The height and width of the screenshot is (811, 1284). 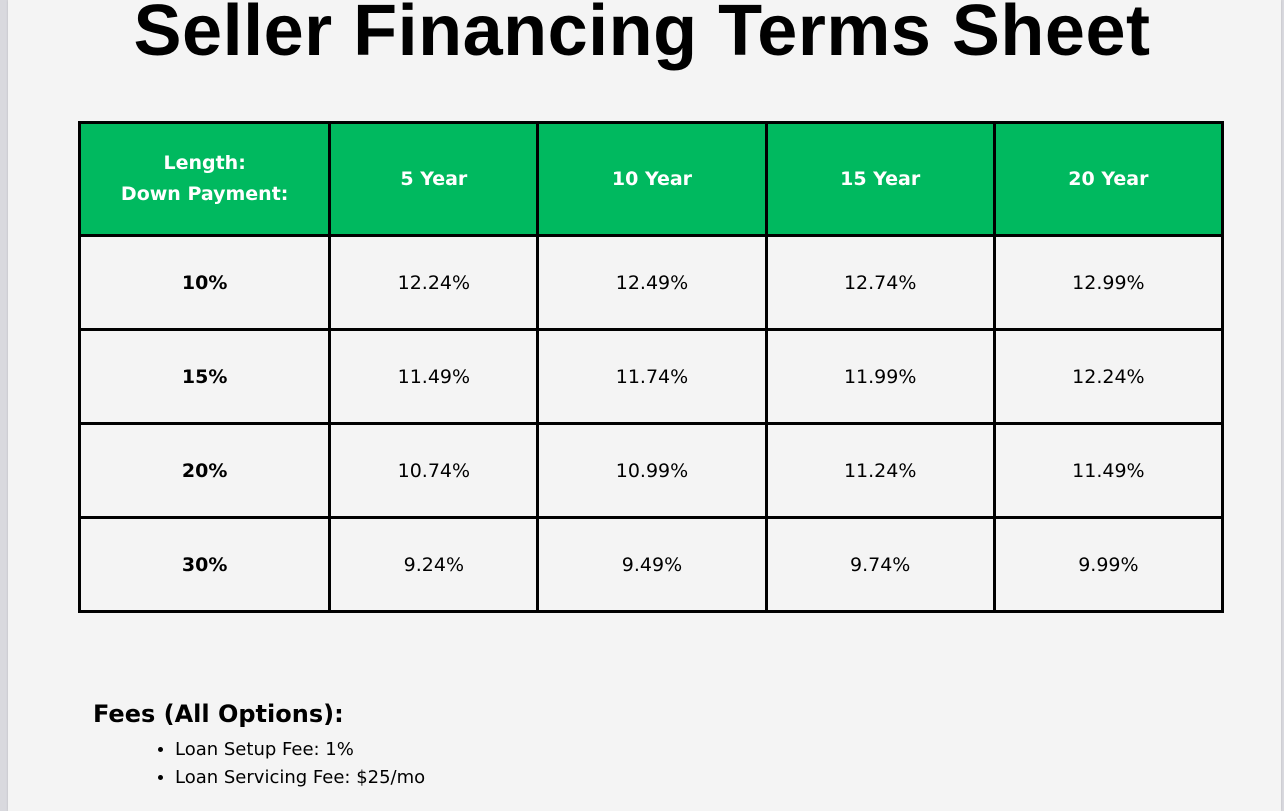 I want to click on rate-cell: 11.74%, so click(x=652, y=376).